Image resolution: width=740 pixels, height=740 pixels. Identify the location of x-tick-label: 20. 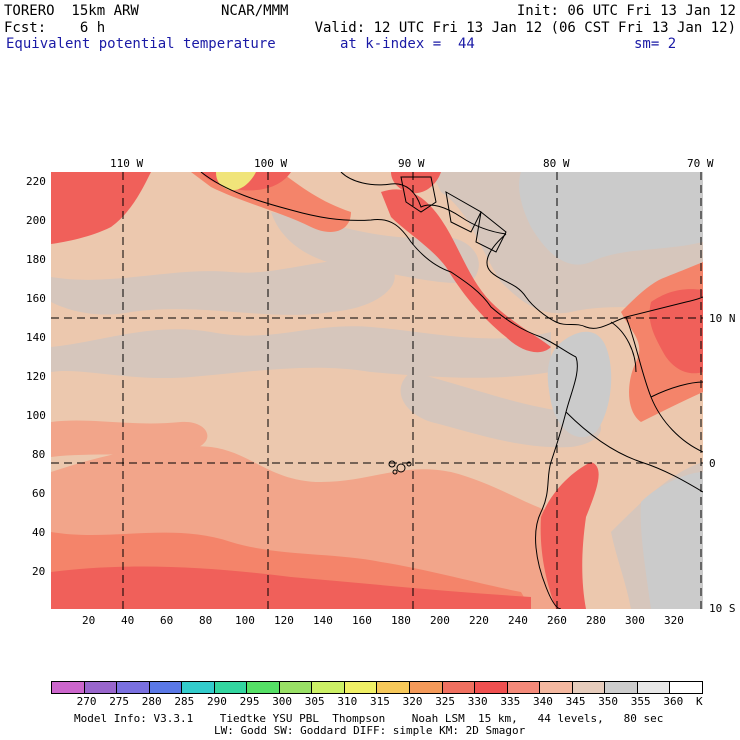
(89, 620).